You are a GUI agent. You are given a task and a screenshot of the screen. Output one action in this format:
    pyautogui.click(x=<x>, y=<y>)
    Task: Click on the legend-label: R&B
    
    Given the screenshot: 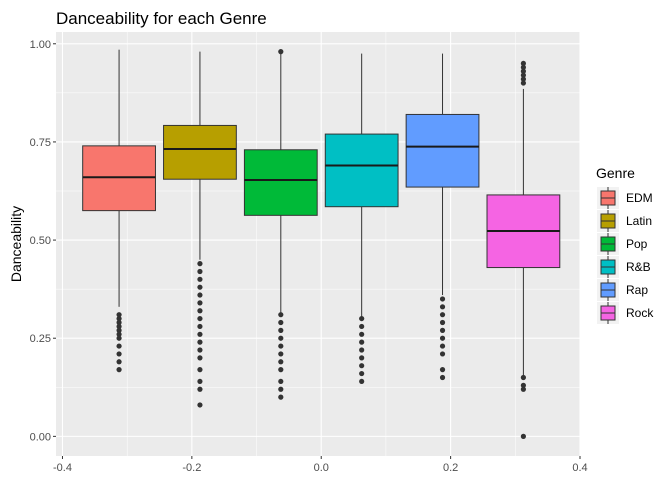 What is the action you would take?
    pyautogui.click(x=638, y=267)
    